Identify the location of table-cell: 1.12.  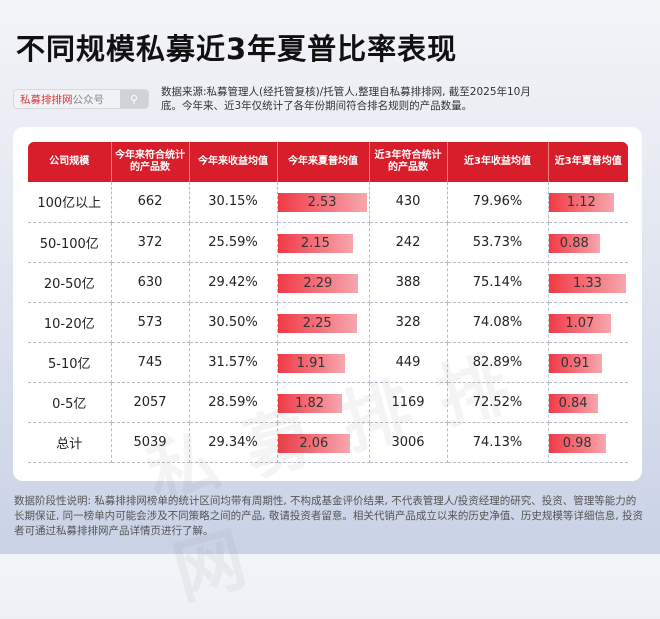
(588, 202).